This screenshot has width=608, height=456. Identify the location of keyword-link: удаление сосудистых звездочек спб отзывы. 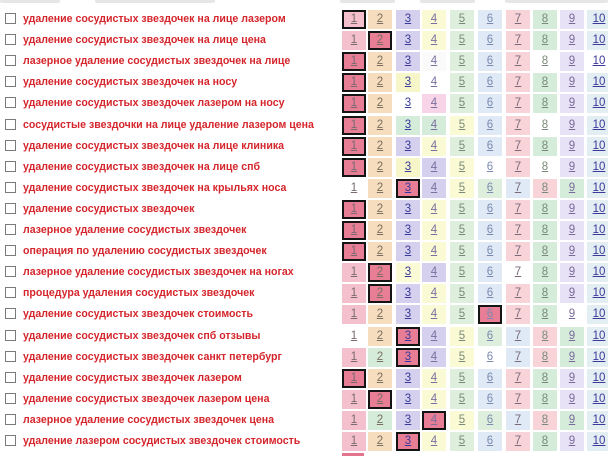
(142, 335).